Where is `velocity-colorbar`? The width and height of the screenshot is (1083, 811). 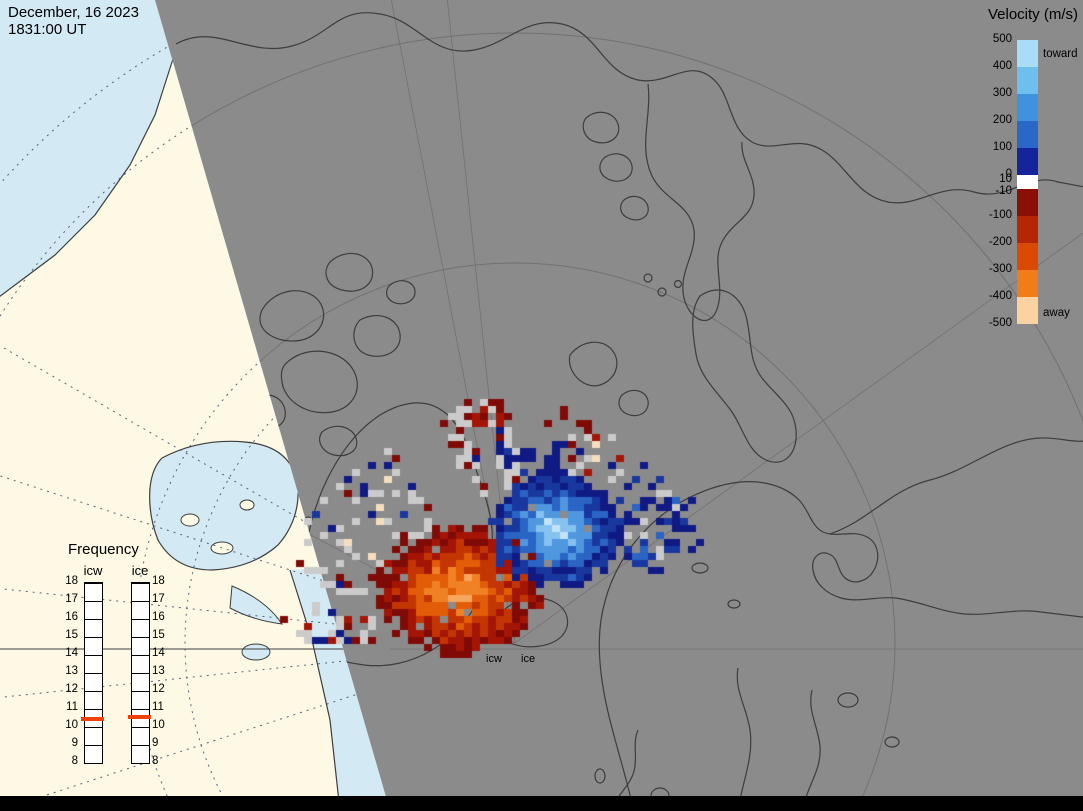
velocity-colorbar is located at coordinates (1027, 182).